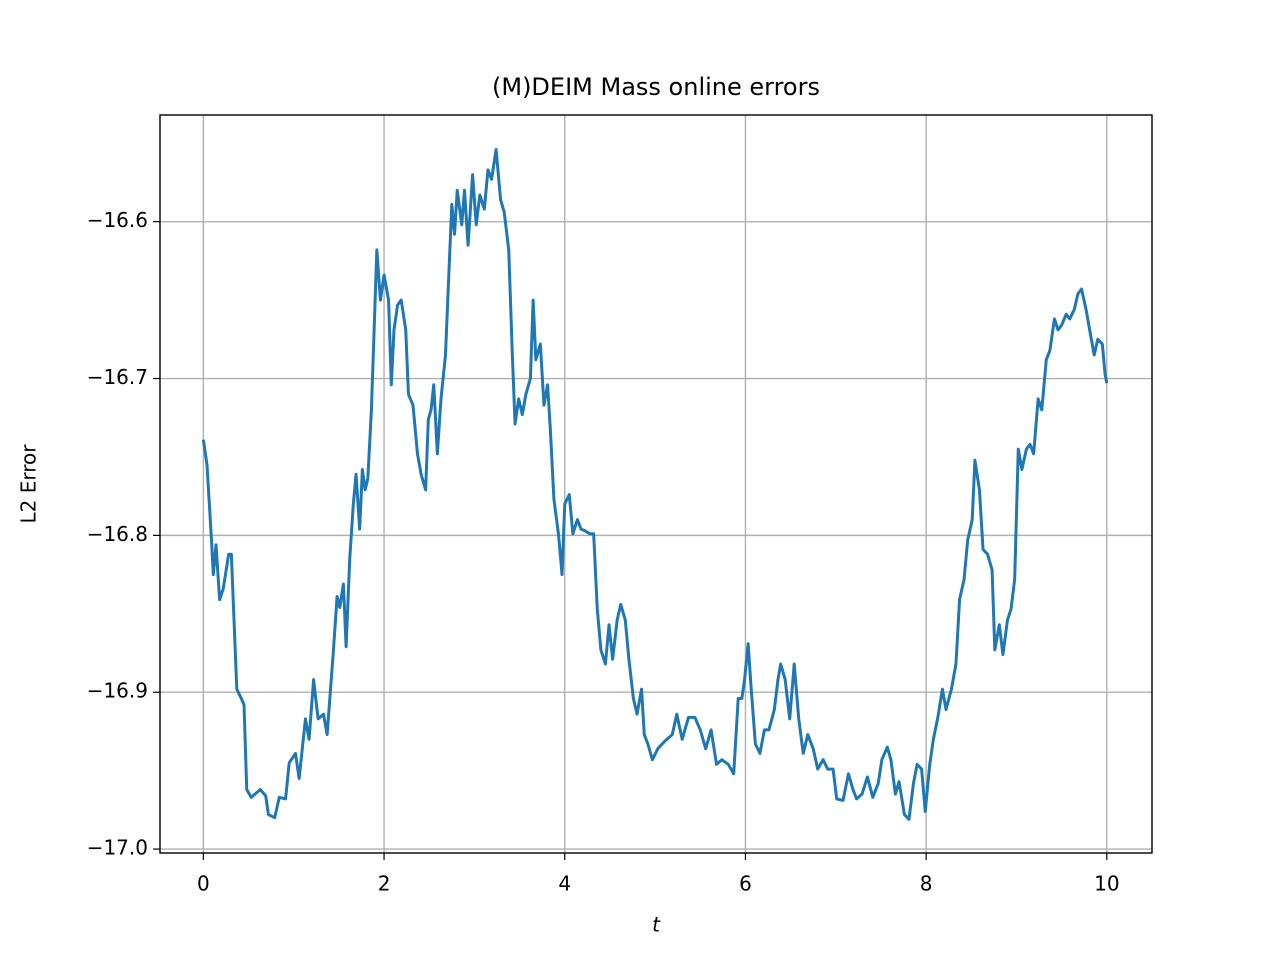  Describe the element at coordinates (117, 377) in the screenshot. I see `y-tick-label: −16.7` at that location.